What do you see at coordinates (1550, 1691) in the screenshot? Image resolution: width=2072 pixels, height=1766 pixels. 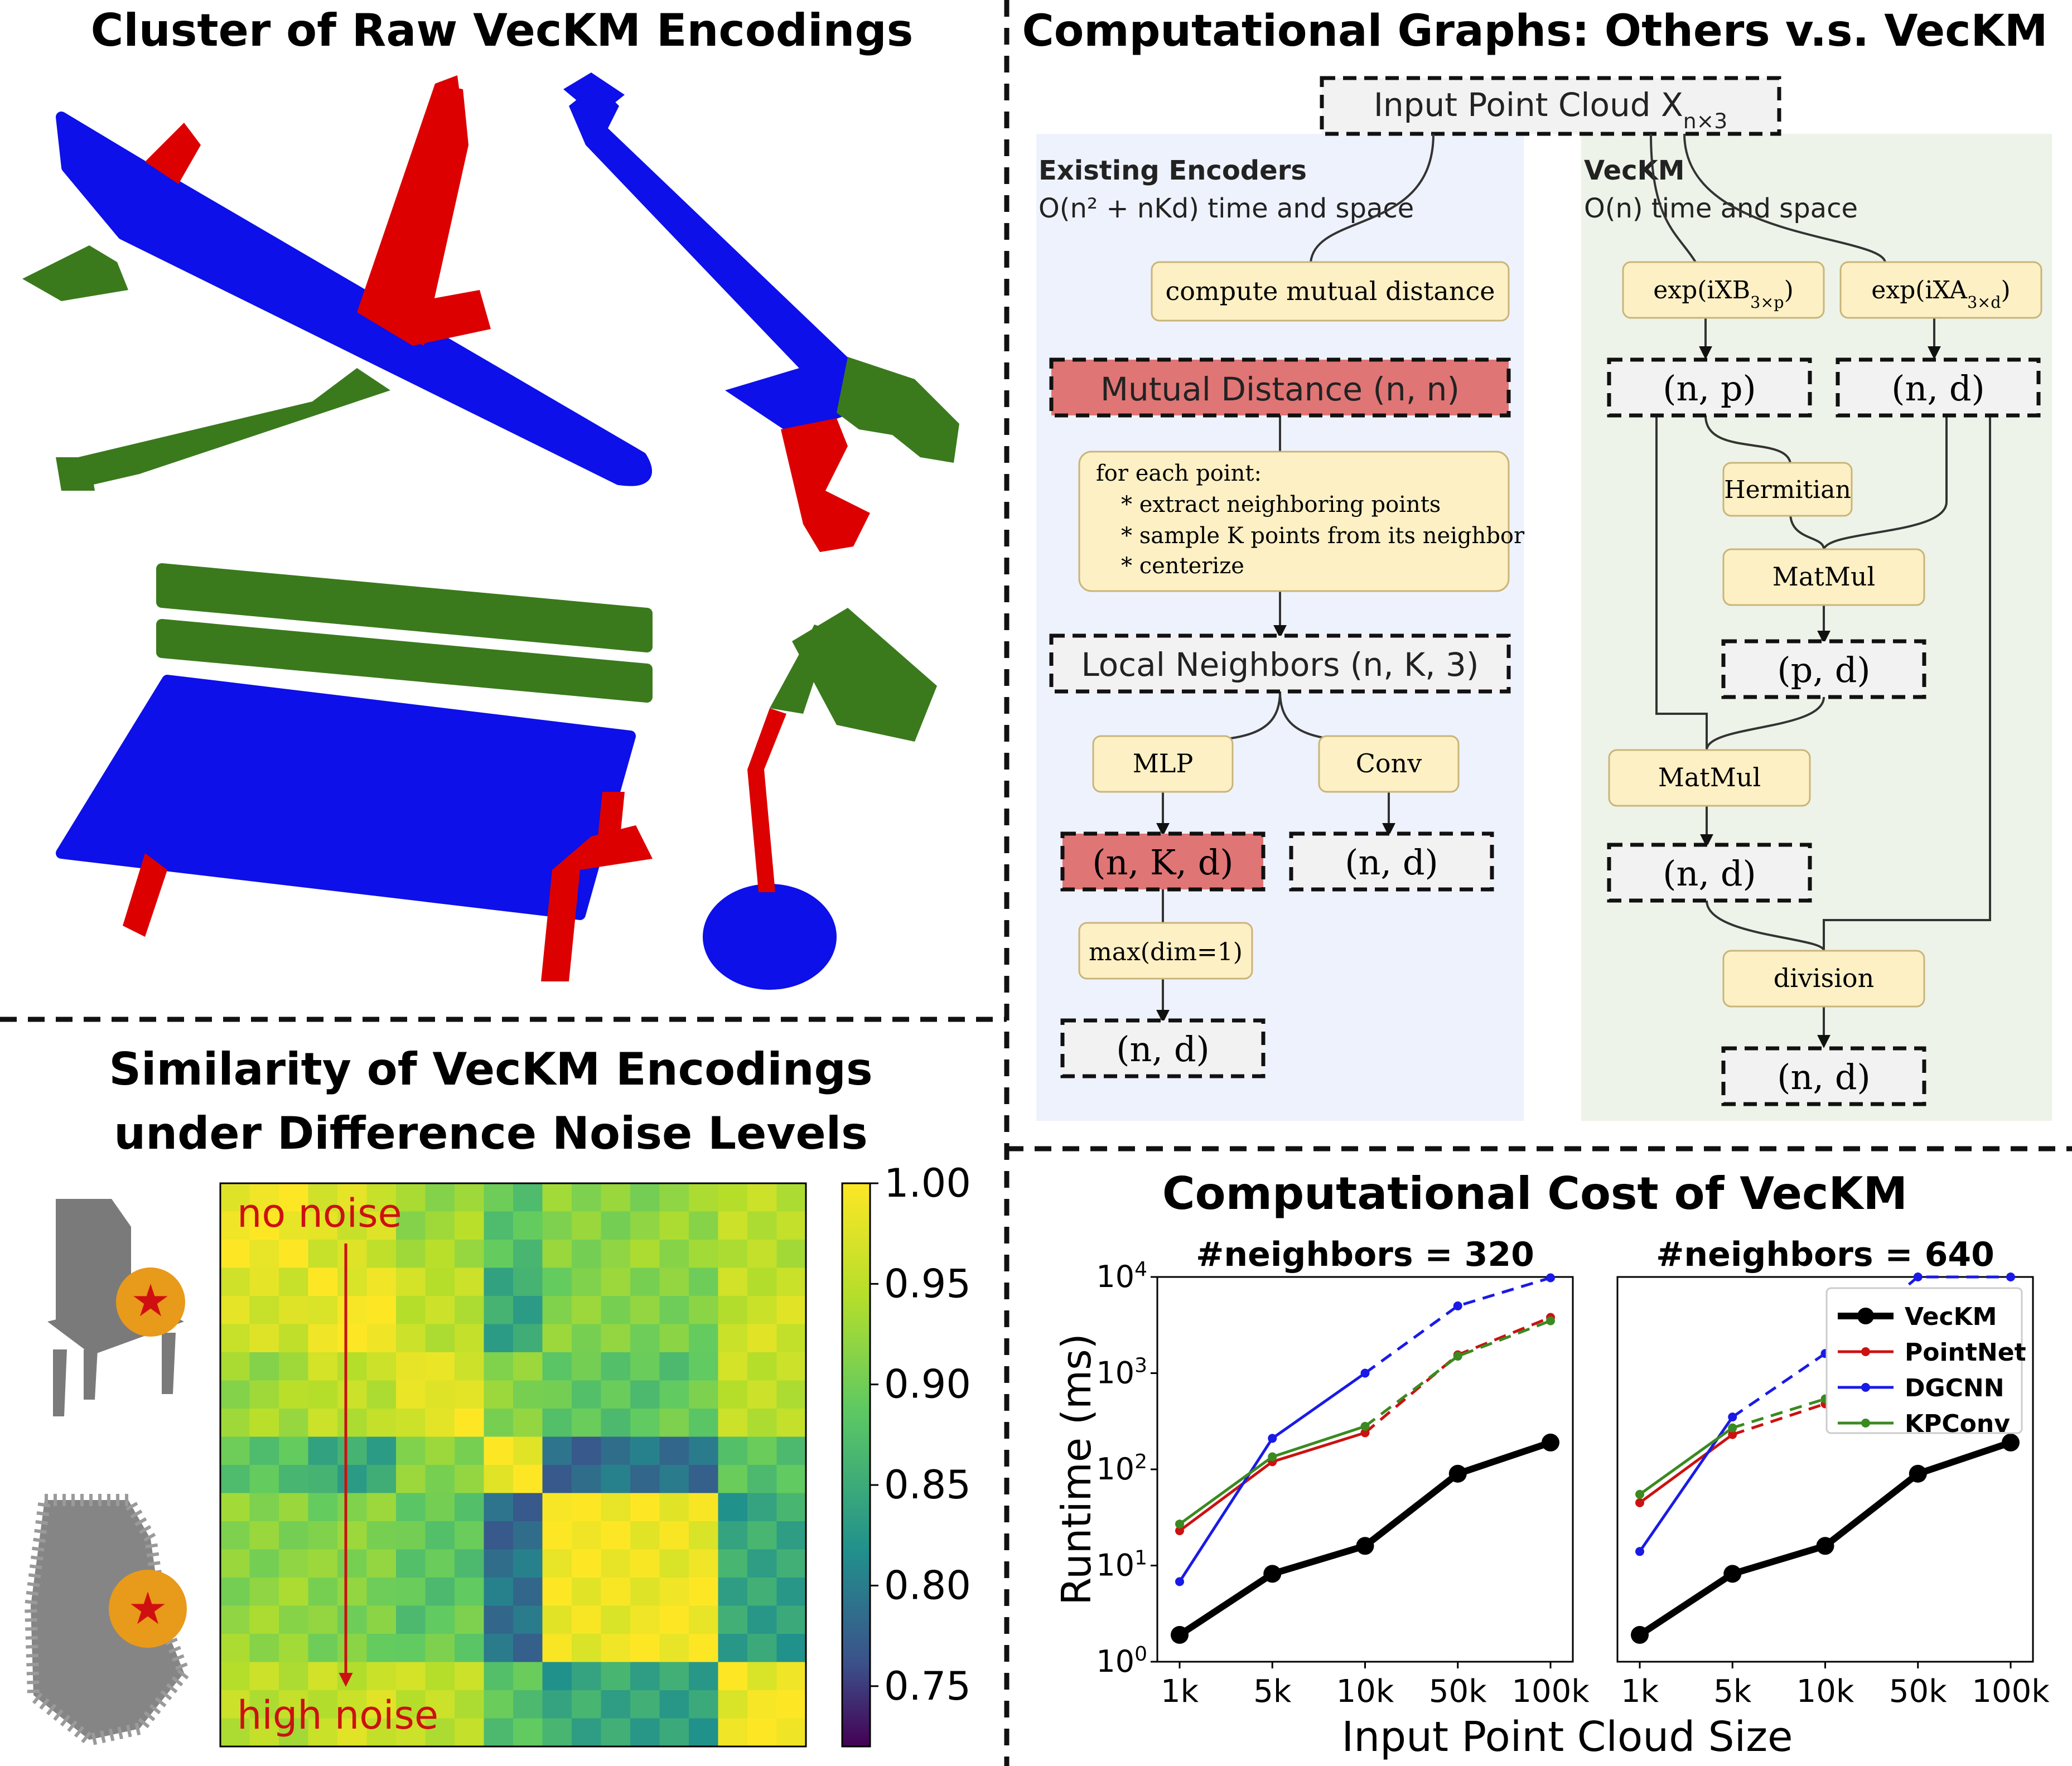 I see `x-tick-label: 100k` at bounding box center [1550, 1691].